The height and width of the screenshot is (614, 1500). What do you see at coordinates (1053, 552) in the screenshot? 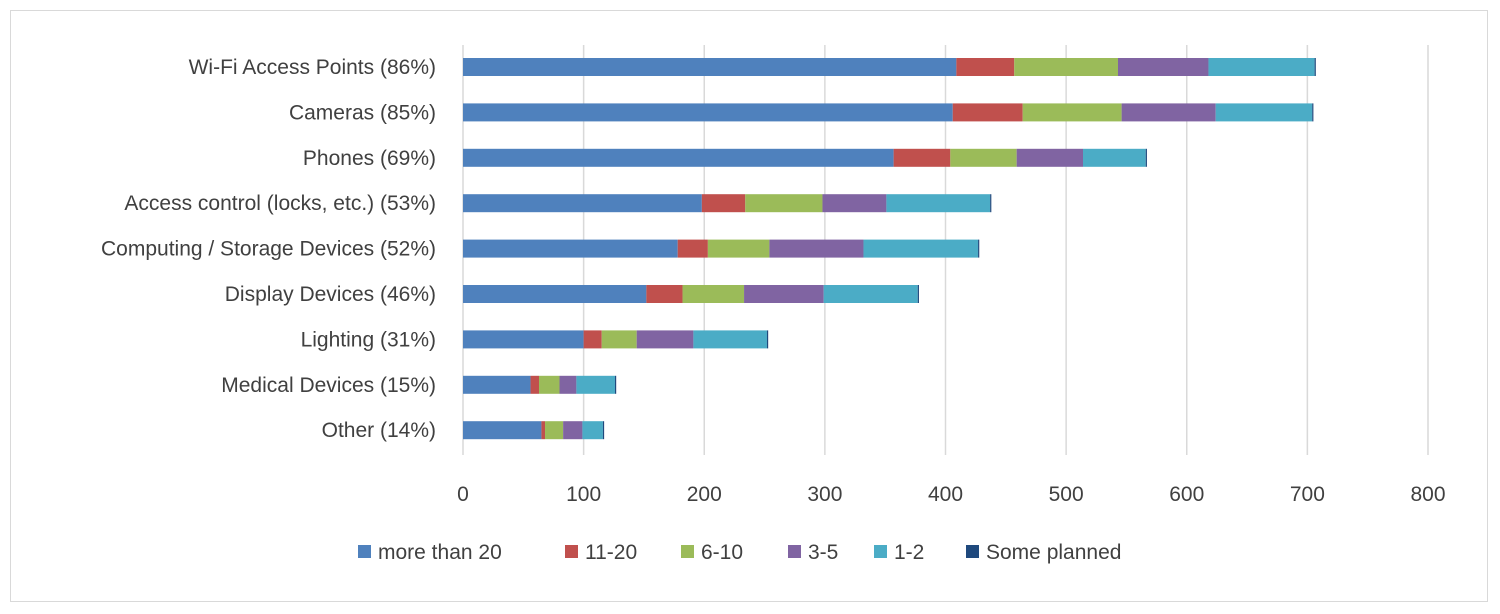
I see `legend-label: Some planned` at bounding box center [1053, 552].